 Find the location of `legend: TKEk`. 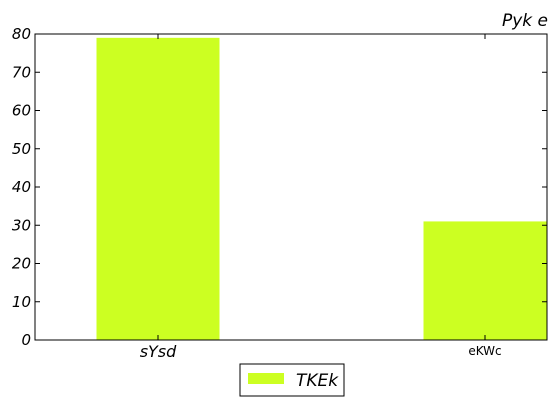

legend: TKEk is located at coordinates (292, 380).